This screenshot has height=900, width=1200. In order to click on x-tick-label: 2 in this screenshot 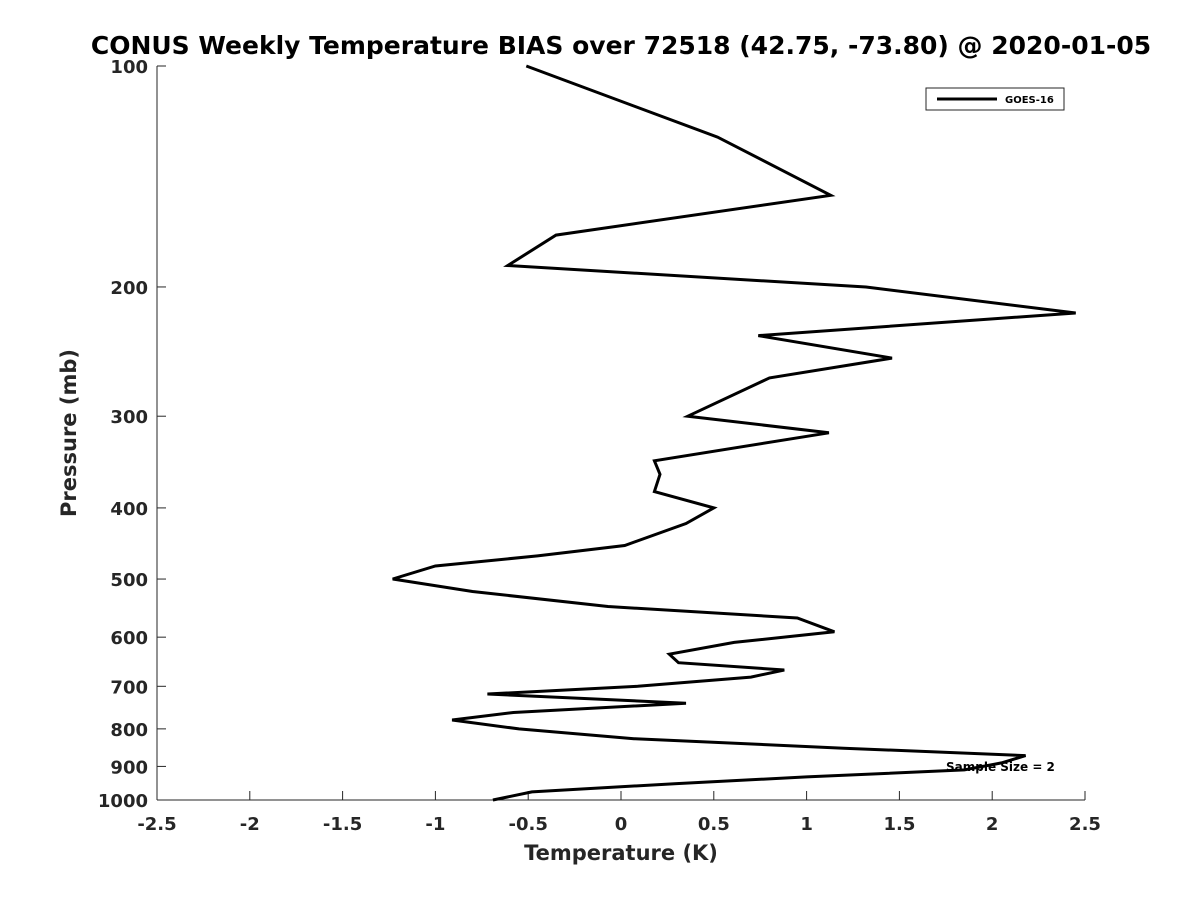, I will do `click(992, 824)`.